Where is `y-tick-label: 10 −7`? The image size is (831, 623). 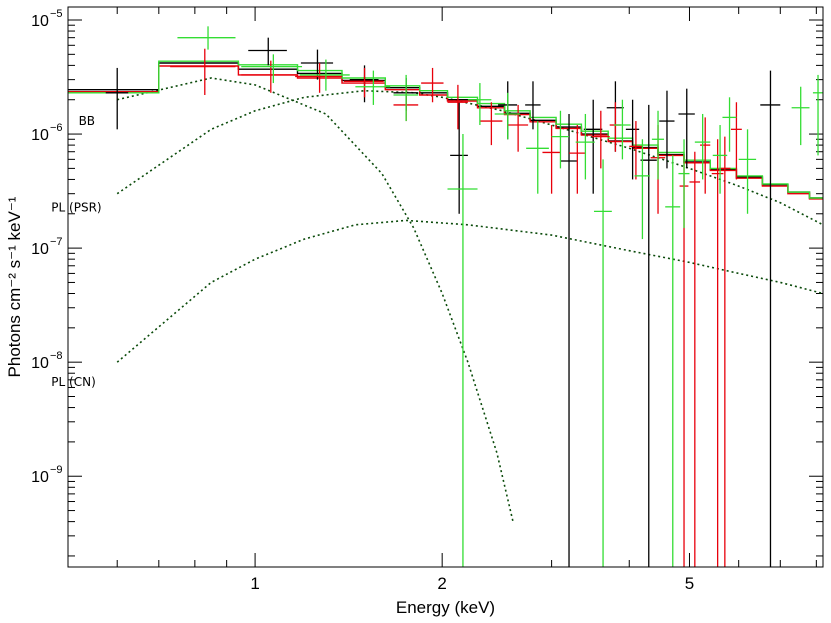 y-tick-label: 10 −7 is located at coordinates (46, 247).